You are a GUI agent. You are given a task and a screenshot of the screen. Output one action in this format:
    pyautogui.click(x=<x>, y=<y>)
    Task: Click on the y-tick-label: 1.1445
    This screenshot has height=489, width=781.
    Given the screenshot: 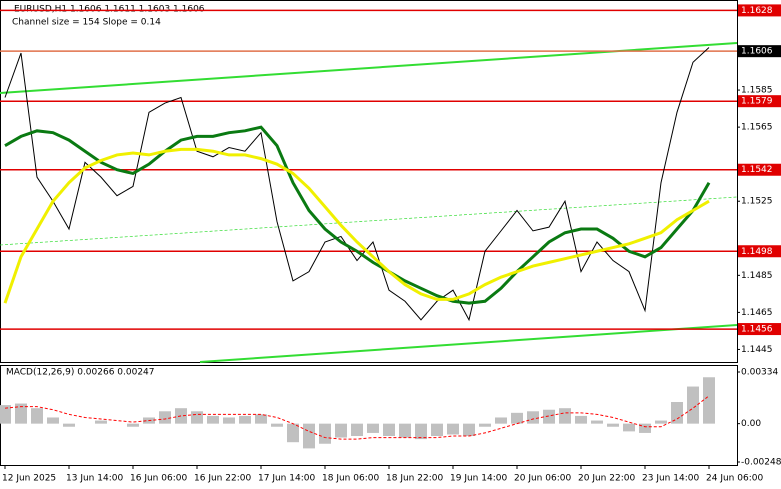 What is the action you would take?
    pyautogui.click(x=757, y=350)
    